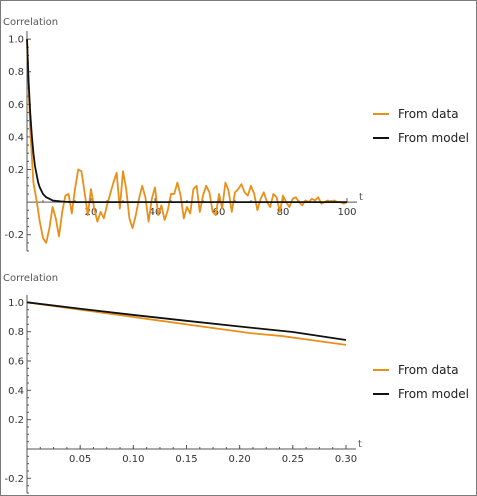  What do you see at coordinates (186, 321) in the screenshot?
I see `series-line-from-model` at bounding box center [186, 321].